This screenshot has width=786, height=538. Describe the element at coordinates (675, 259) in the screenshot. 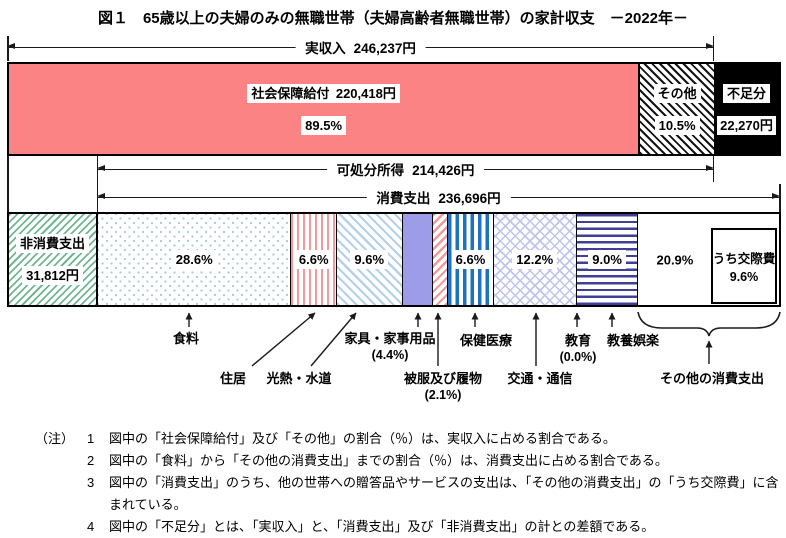

I see `other-consumption-pct: 20.9%` at that location.